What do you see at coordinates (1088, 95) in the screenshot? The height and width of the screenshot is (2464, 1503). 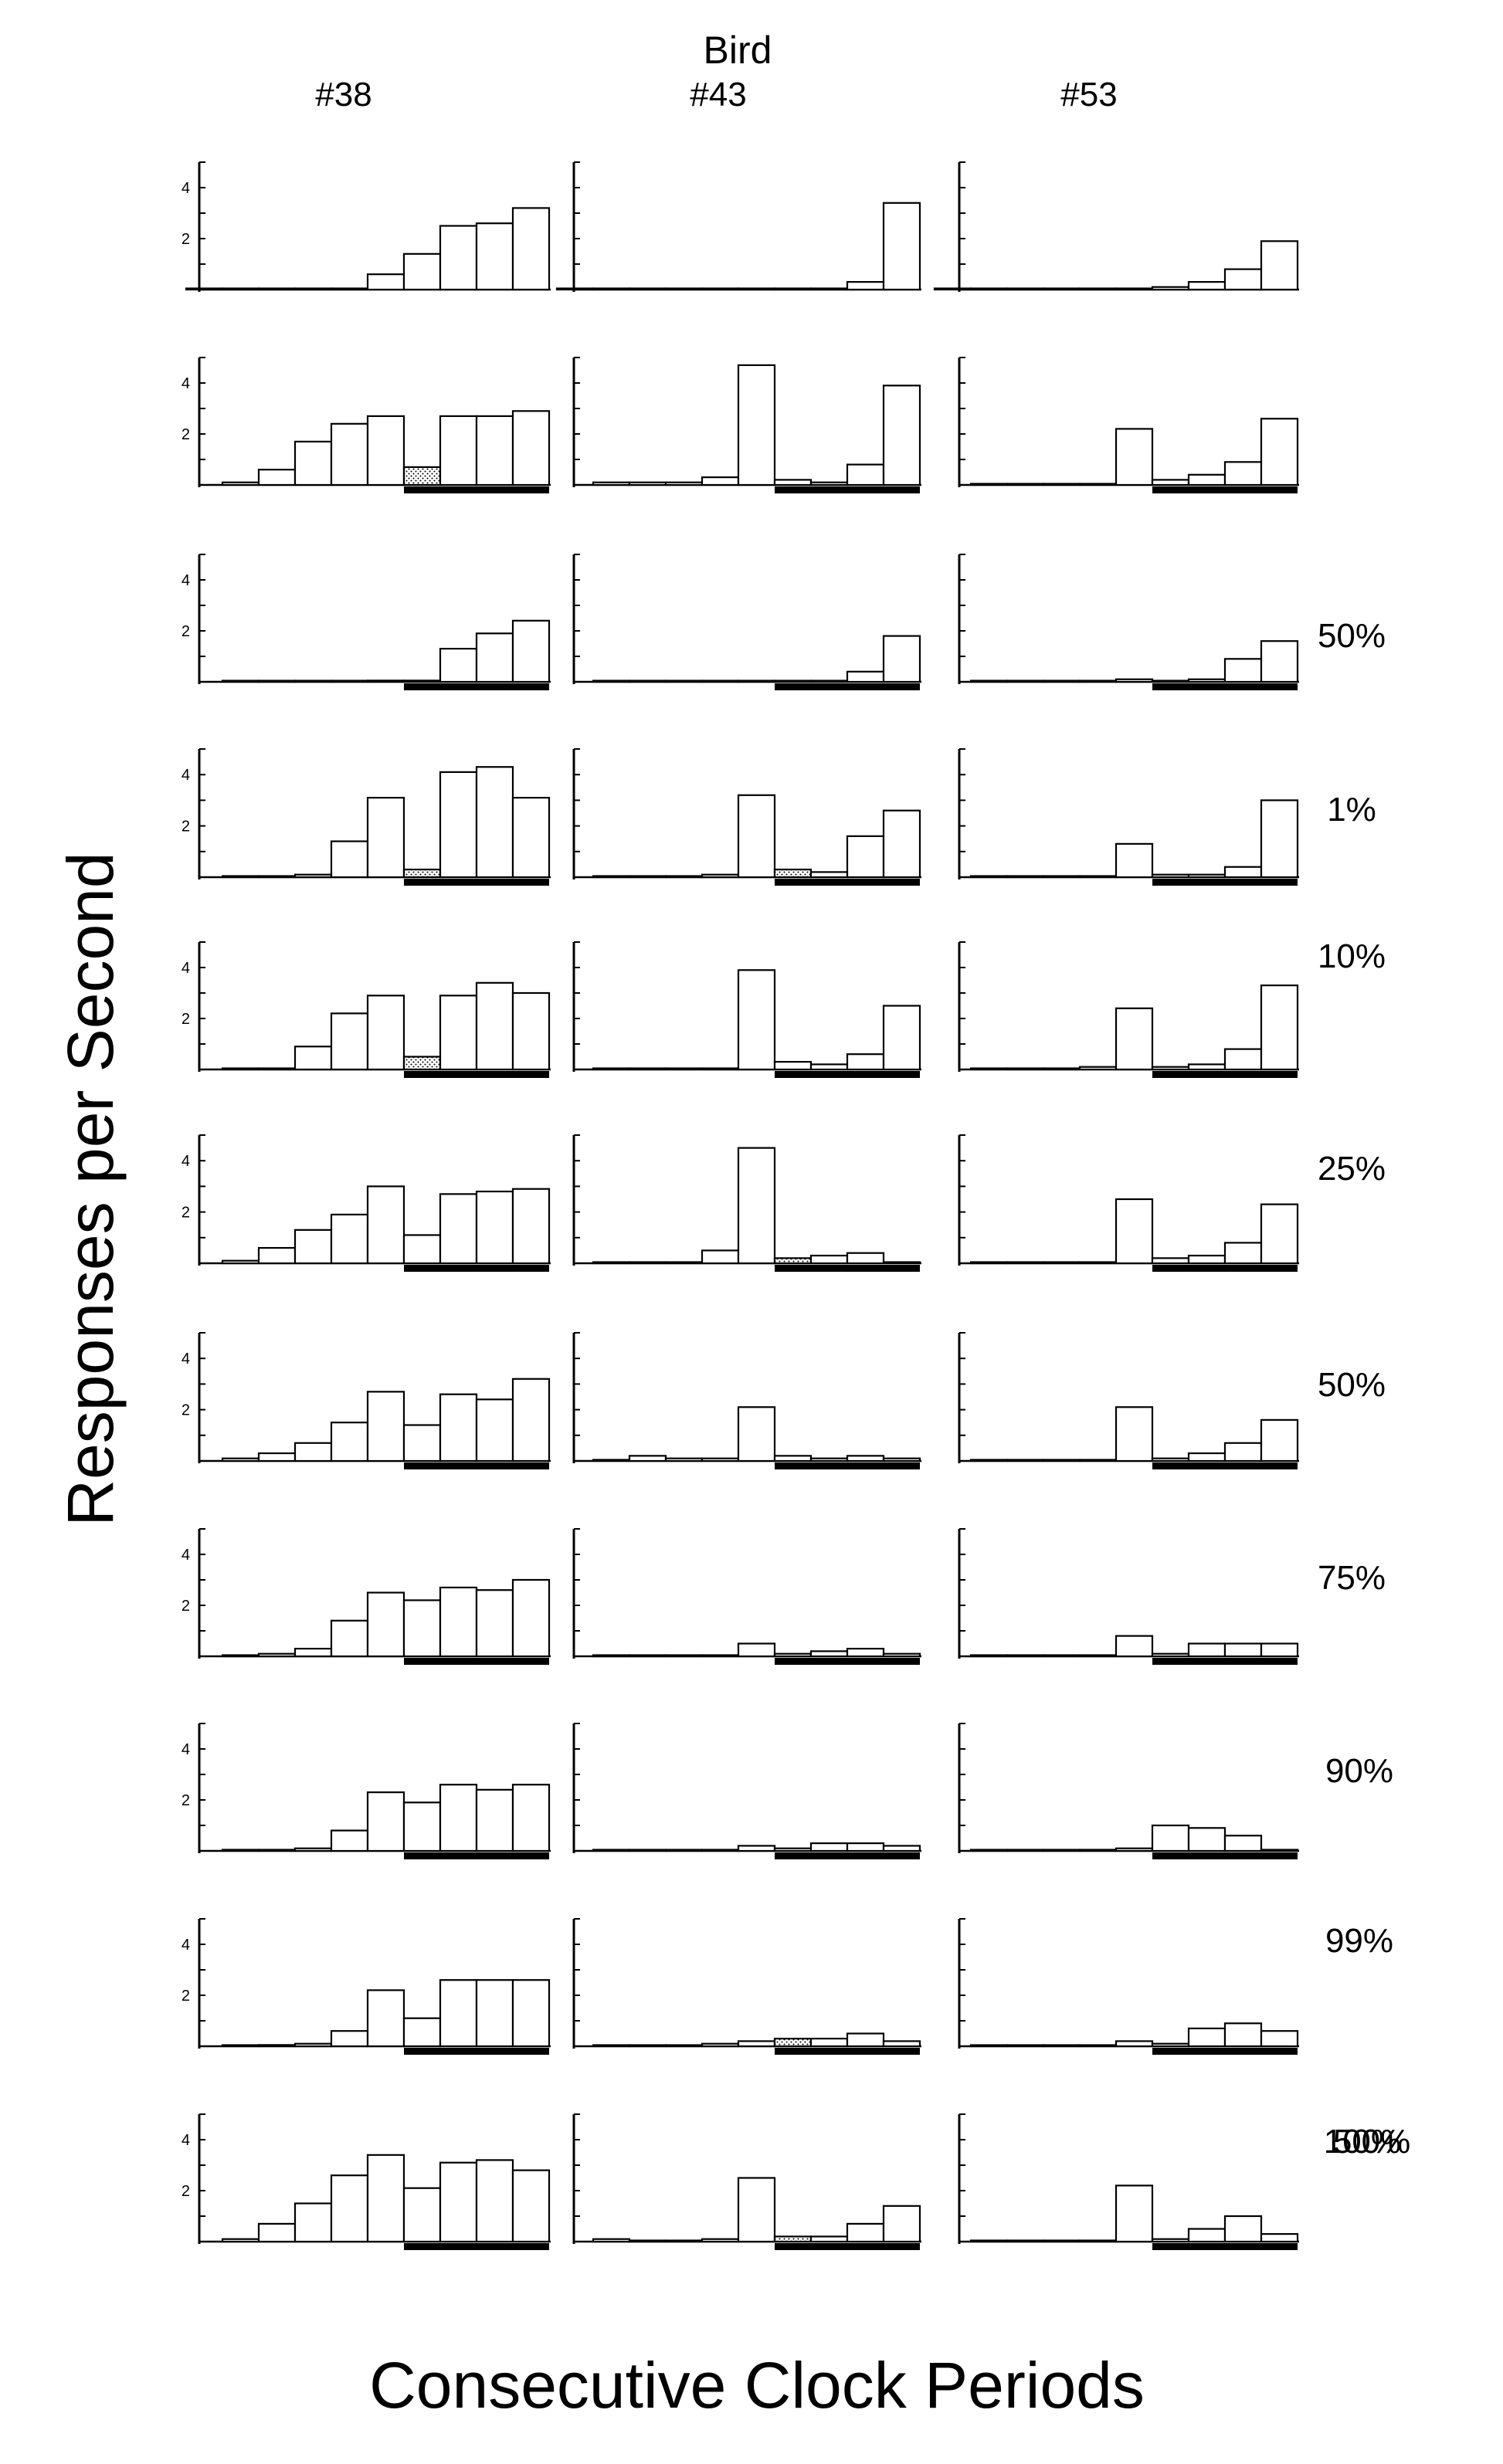 I see `bird-label: #53` at bounding box center [1088, 95].